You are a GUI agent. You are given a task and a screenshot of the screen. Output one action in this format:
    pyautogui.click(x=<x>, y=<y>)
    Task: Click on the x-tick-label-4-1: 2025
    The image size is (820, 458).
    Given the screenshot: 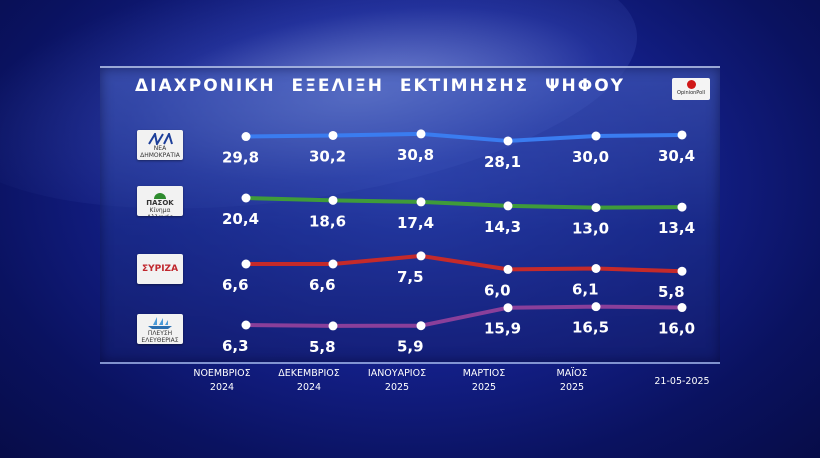 What is the action you would take?
    pyautogui.click(x=572, y=387)
    